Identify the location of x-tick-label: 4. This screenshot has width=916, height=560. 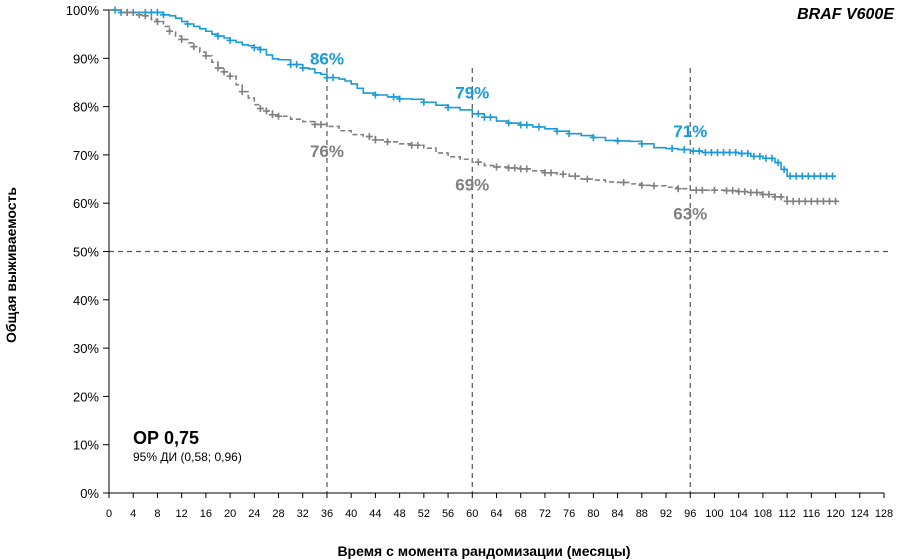
(133, 514).